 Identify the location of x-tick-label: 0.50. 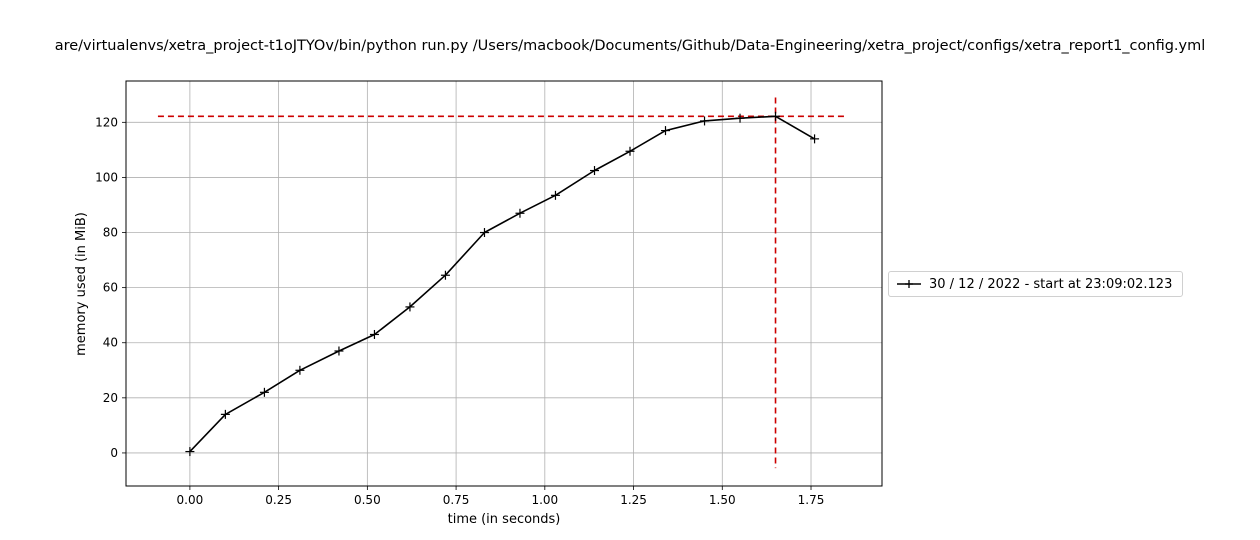
(367, 500).